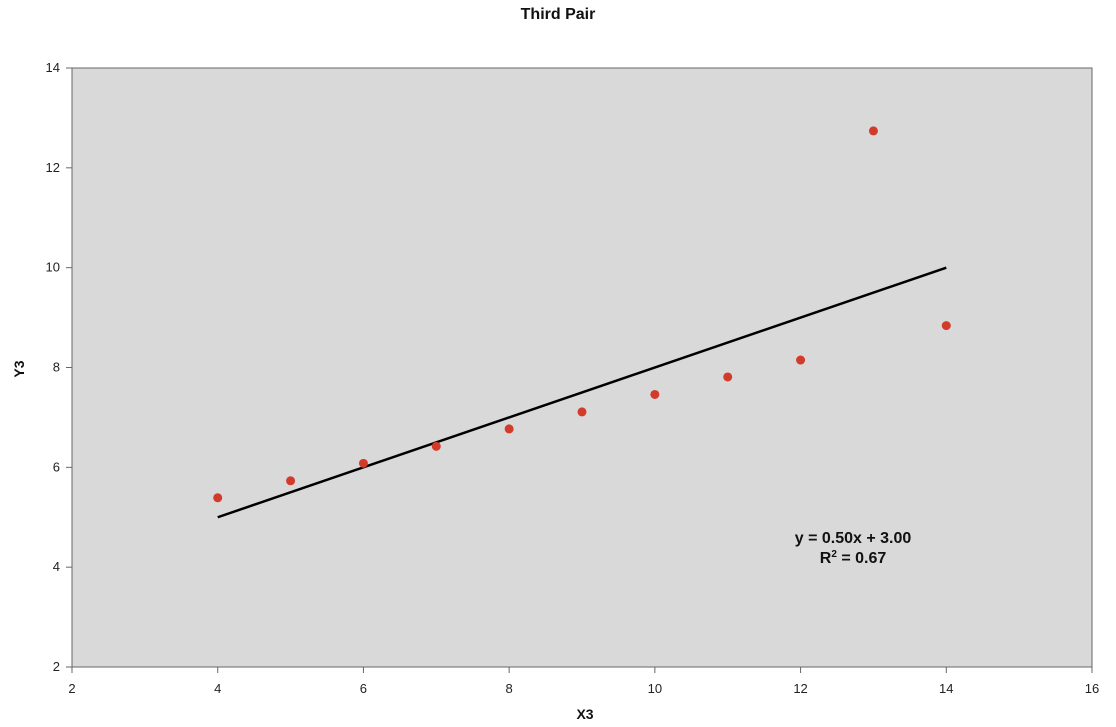 The image size is (1116, 727). Describe the element at coordinates (583, 681) in the screenshot. I see `x-axis-ticks: 2 4 6 8 10 12 14 16` at that location.